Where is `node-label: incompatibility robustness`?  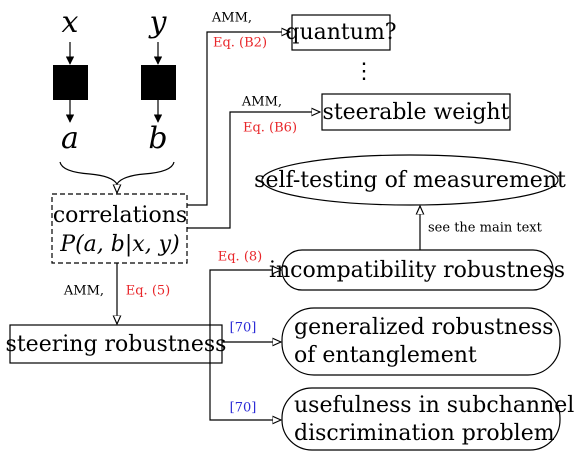 node-label: incompatibility robustness is located at coordinates (417, 270).